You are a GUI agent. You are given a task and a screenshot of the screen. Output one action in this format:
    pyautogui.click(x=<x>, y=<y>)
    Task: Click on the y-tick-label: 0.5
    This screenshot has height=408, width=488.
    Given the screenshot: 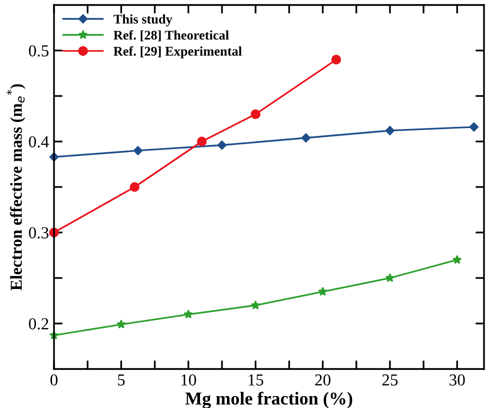 What is the action you would take?
    pyautogui.click(x=38, y=51)
    